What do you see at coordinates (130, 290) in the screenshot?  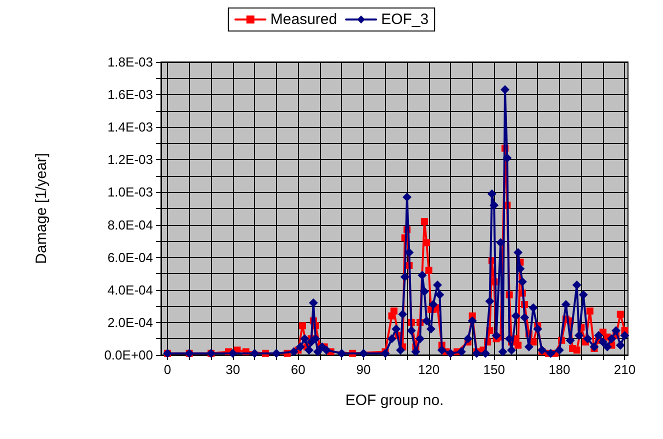 I see `y-tick-label: 4.0E-04` at bounding box center [130, 290].